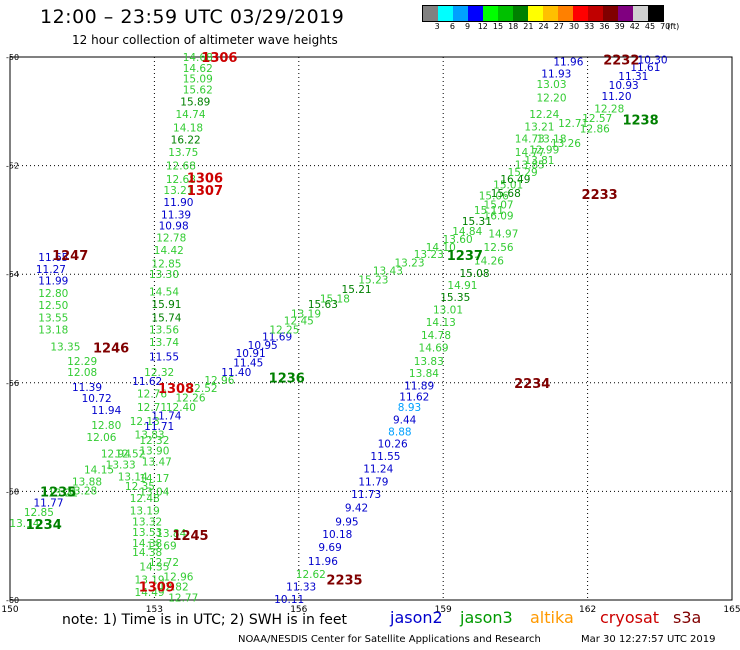 The width and height of the screenshot is (740, 650). What do you see at coordinates (181, 408) in the screenshot?
I see `wave-height-value: 12.40` at bounding box center [181, 408].